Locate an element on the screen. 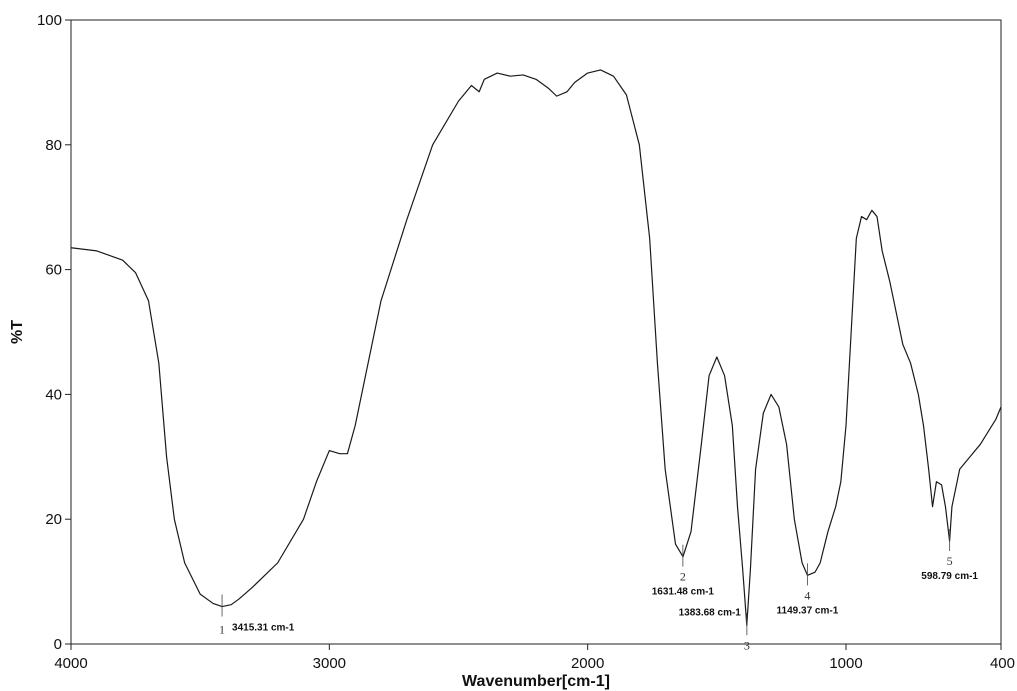 The height and width of the screenshot is (691, 1017). y-tick-label: 0 is located at coordinates (58, 644).